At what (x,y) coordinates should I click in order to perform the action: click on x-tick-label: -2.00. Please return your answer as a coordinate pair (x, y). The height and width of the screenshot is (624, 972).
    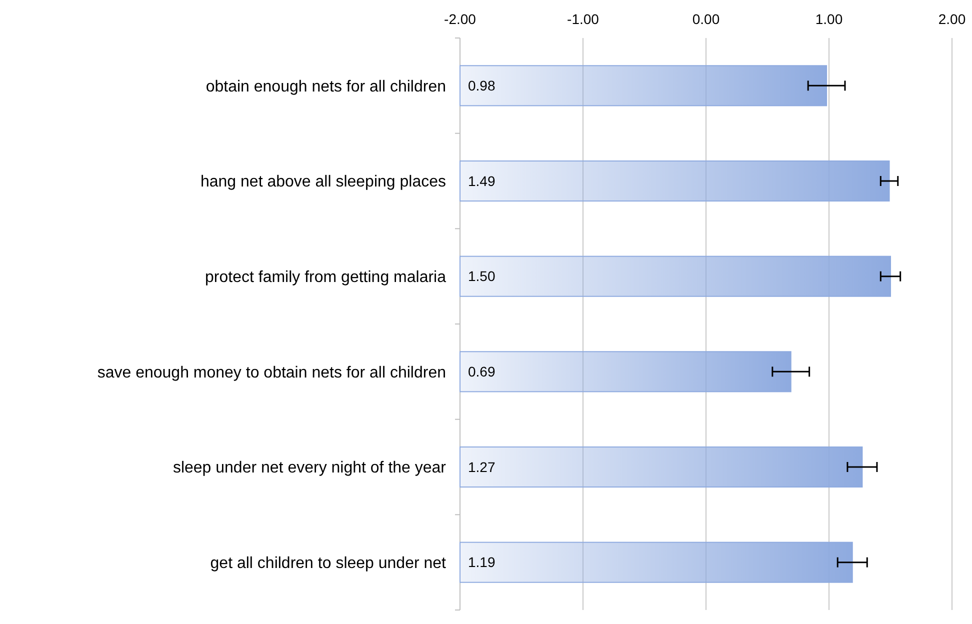
    Looking at the image, I should click on (460, 19).